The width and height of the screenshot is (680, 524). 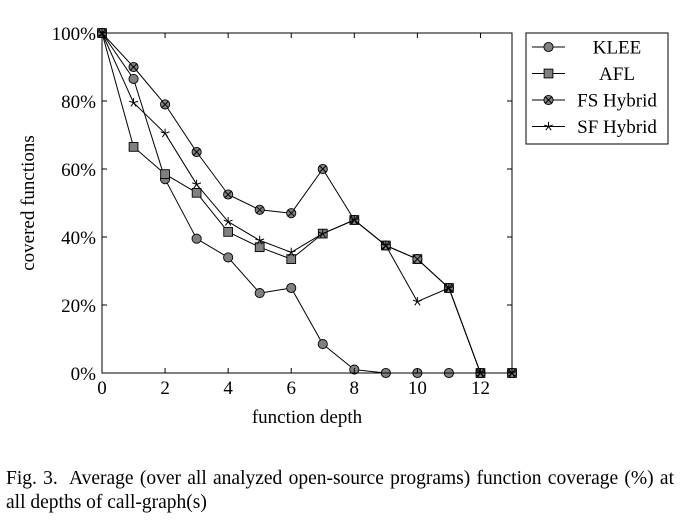 What do you see at coordinates (597, 88) in the screenshot?
I see `legend: KLEE AFL FS Hybrid SF Hybrid` at bounding box center [597, 88].